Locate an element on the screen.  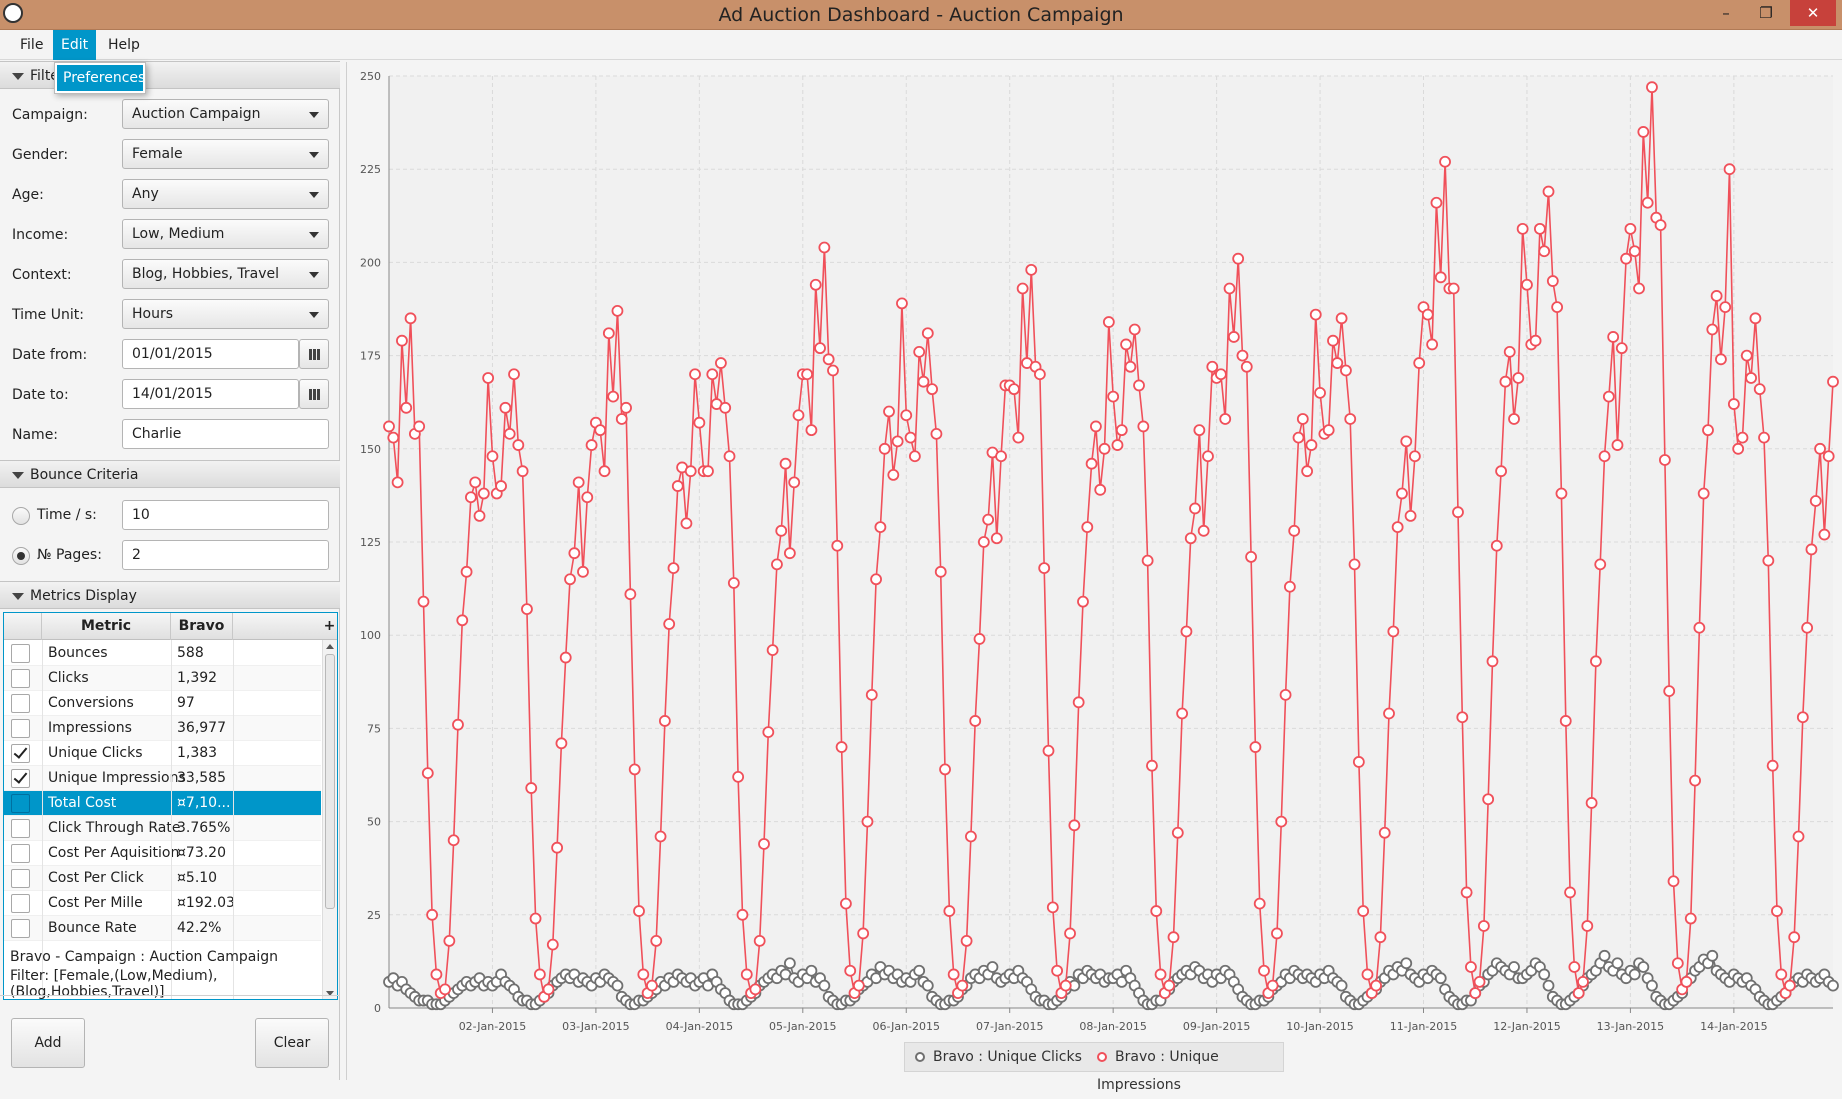
menu-edit: Edit is located at coordinates (75, 45).